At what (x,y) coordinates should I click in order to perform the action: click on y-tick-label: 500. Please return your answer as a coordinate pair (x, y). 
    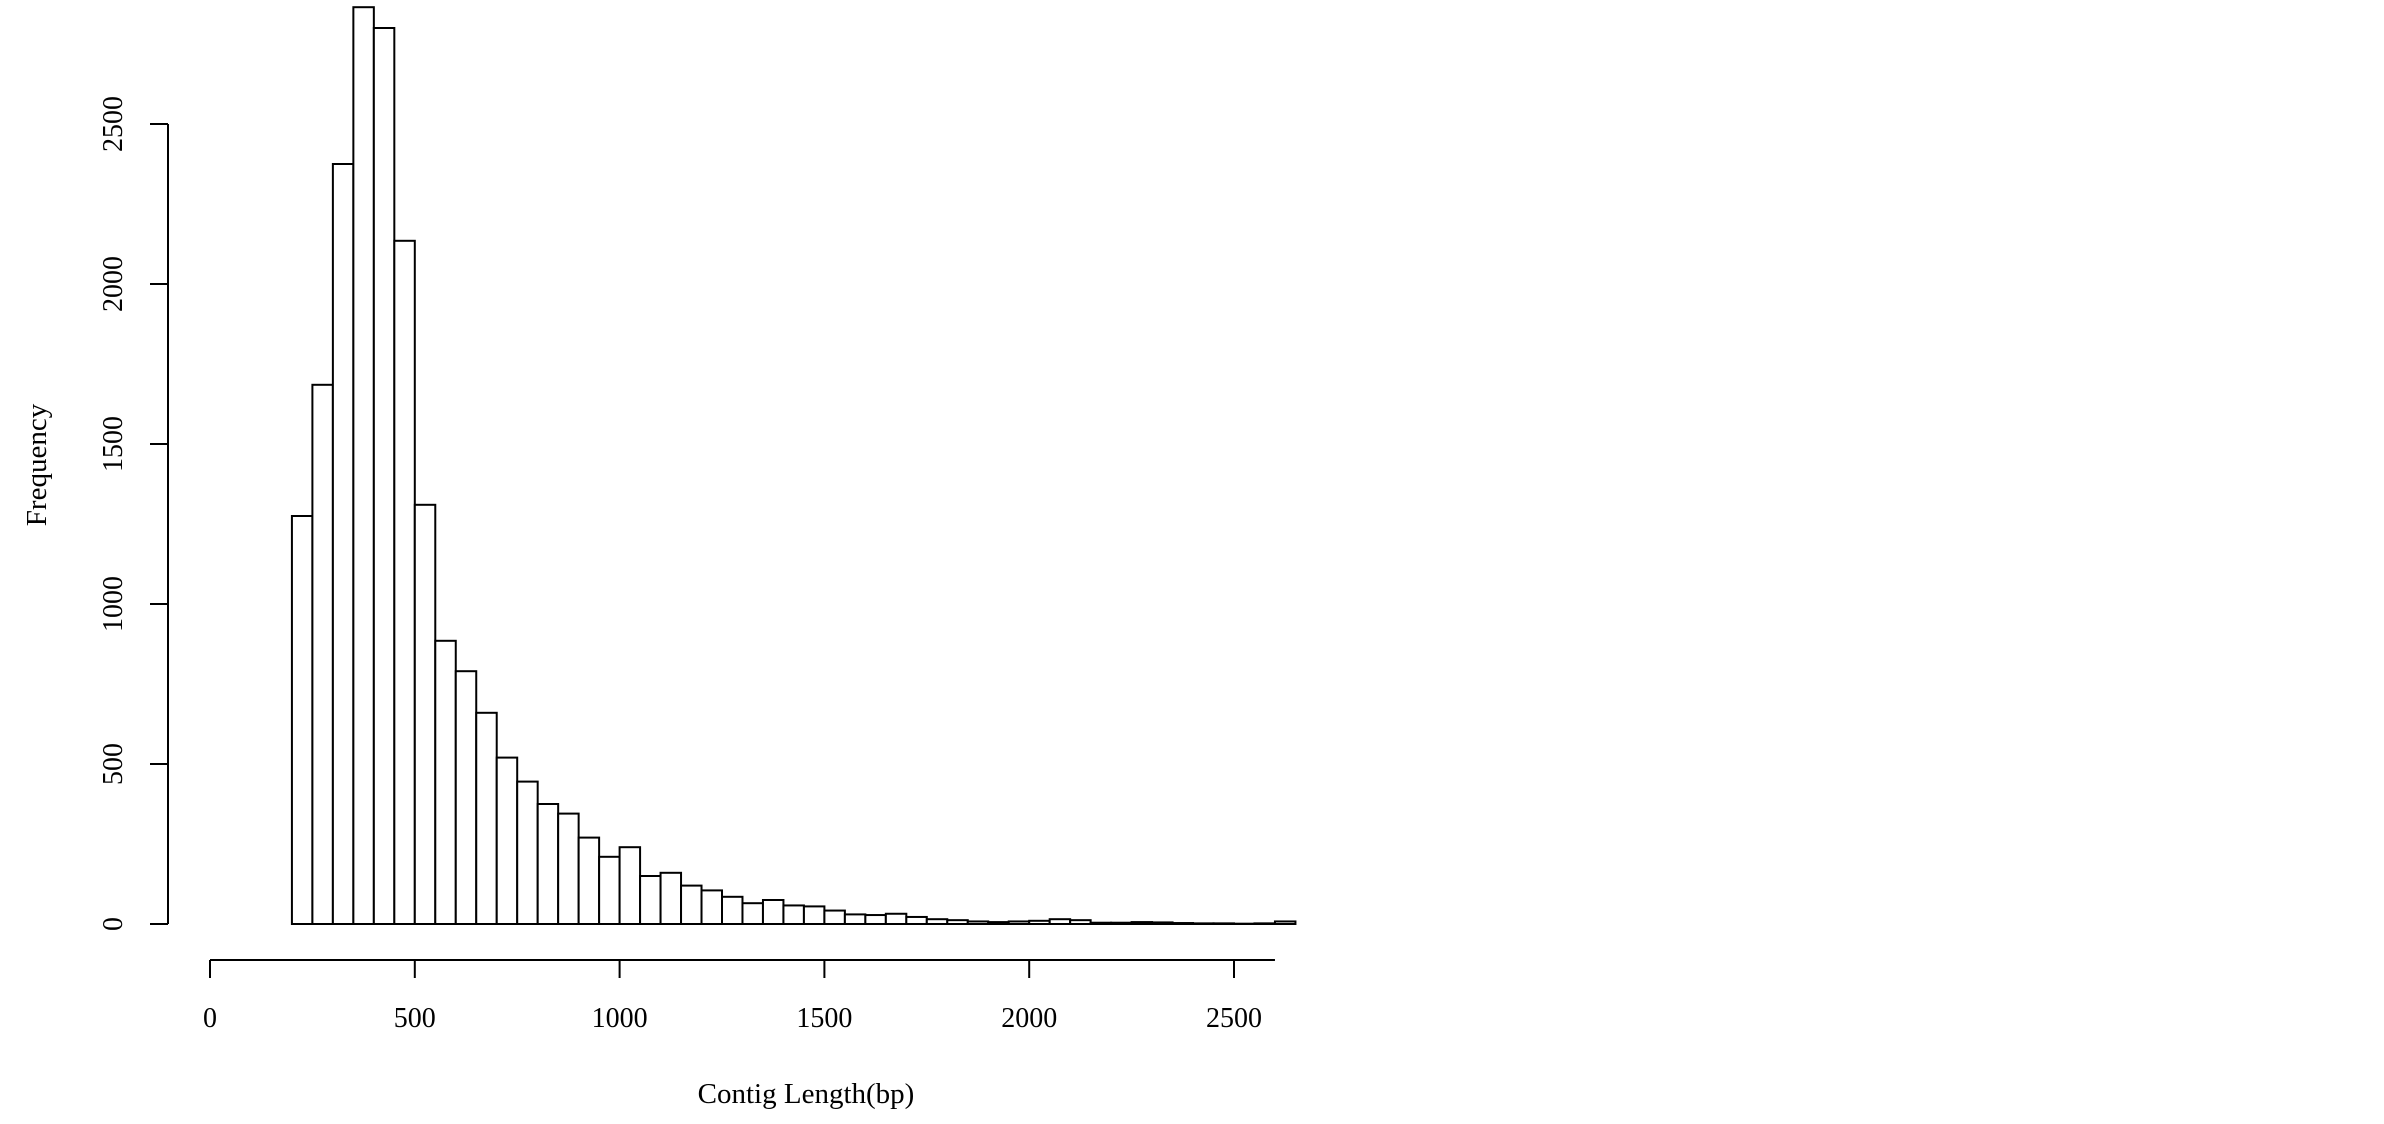
    Looking at the image, I should click on (113, 764).